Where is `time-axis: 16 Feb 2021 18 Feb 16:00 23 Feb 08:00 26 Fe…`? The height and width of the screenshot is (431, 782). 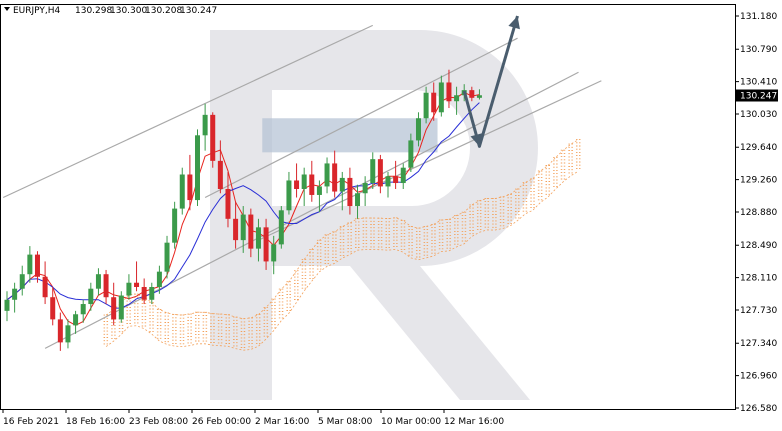 time-axis: 16 Feb 2021 18 Feb 16:00 23 Feb 08:00 26 Fe… is located at coordinates (253, 418).